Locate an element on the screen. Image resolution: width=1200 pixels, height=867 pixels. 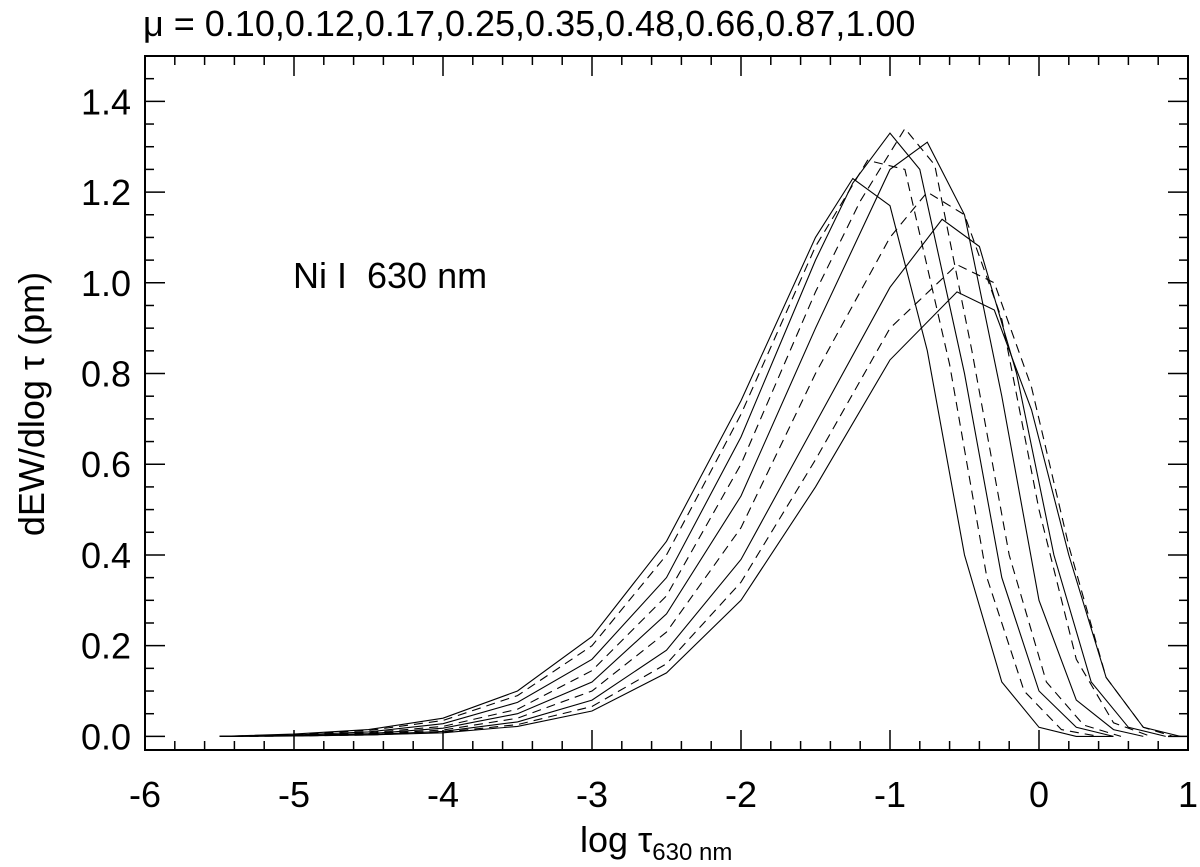
x-tick-label: -2 is located at coordinates (741, 794).